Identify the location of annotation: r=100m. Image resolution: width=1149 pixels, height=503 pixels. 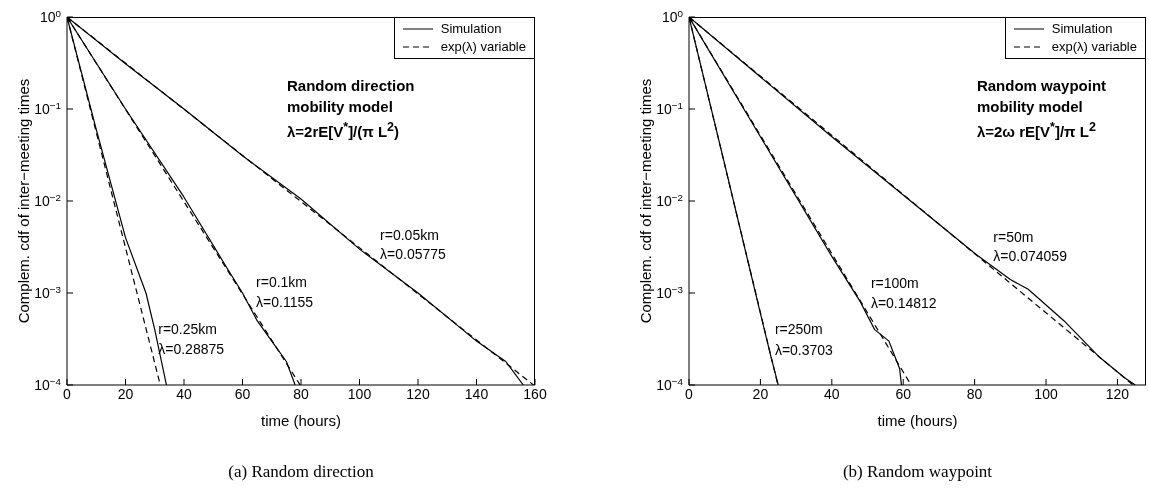
(894, 282).